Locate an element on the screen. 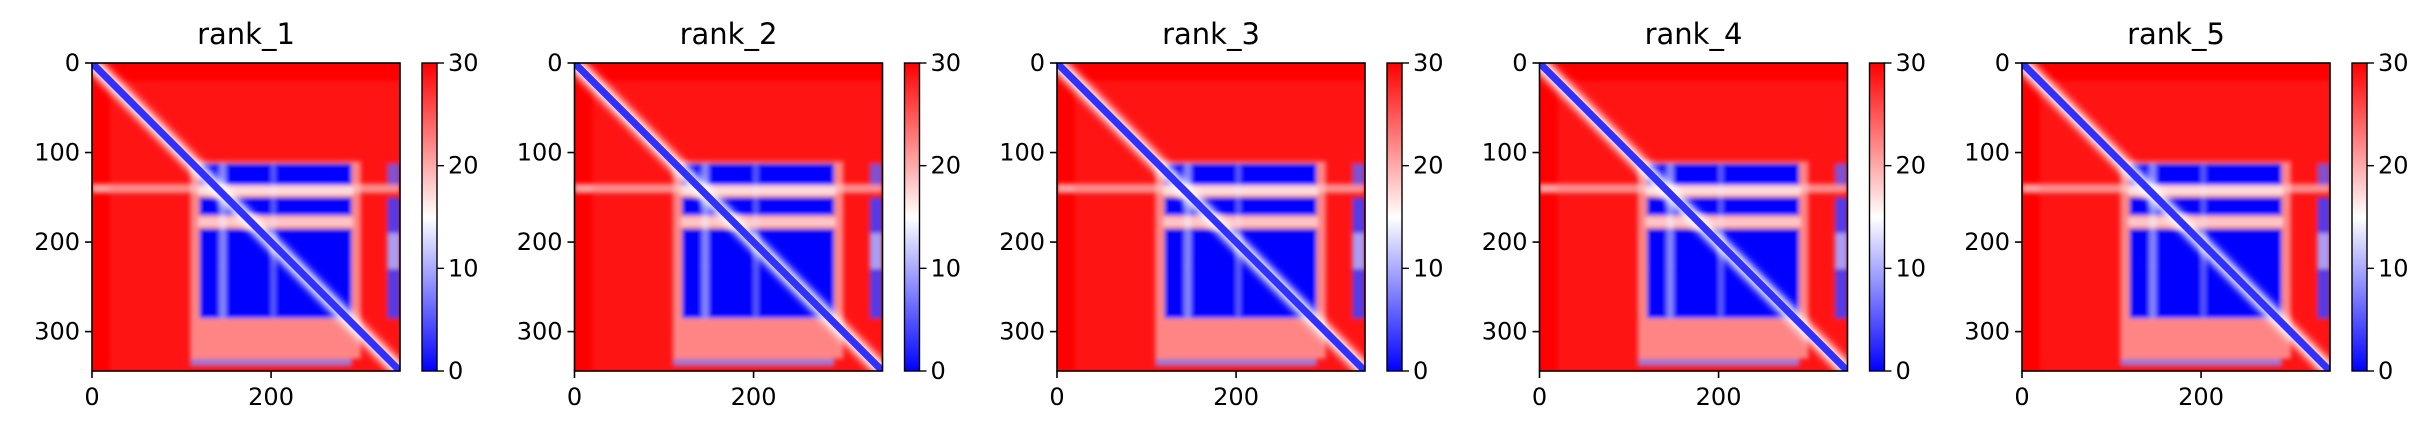 Image resolution: width=2435 pixels, height=438 pixels. panel-title: rank_1 is located at coordinates (246, 34).